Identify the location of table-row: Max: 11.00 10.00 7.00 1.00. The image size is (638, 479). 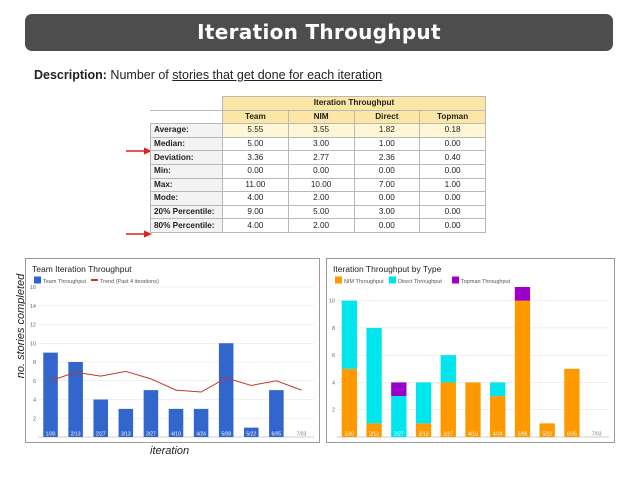
(318, 185).